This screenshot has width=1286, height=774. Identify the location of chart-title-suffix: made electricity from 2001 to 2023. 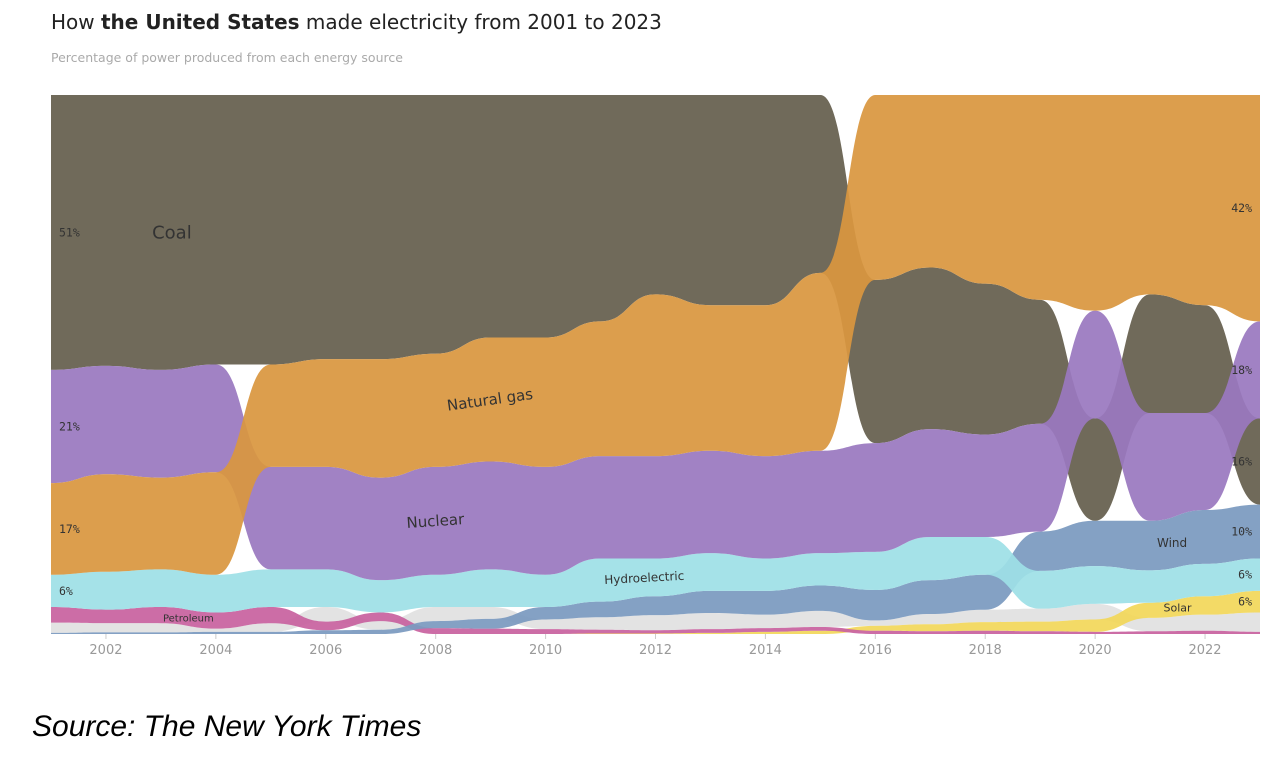
(480, 22).